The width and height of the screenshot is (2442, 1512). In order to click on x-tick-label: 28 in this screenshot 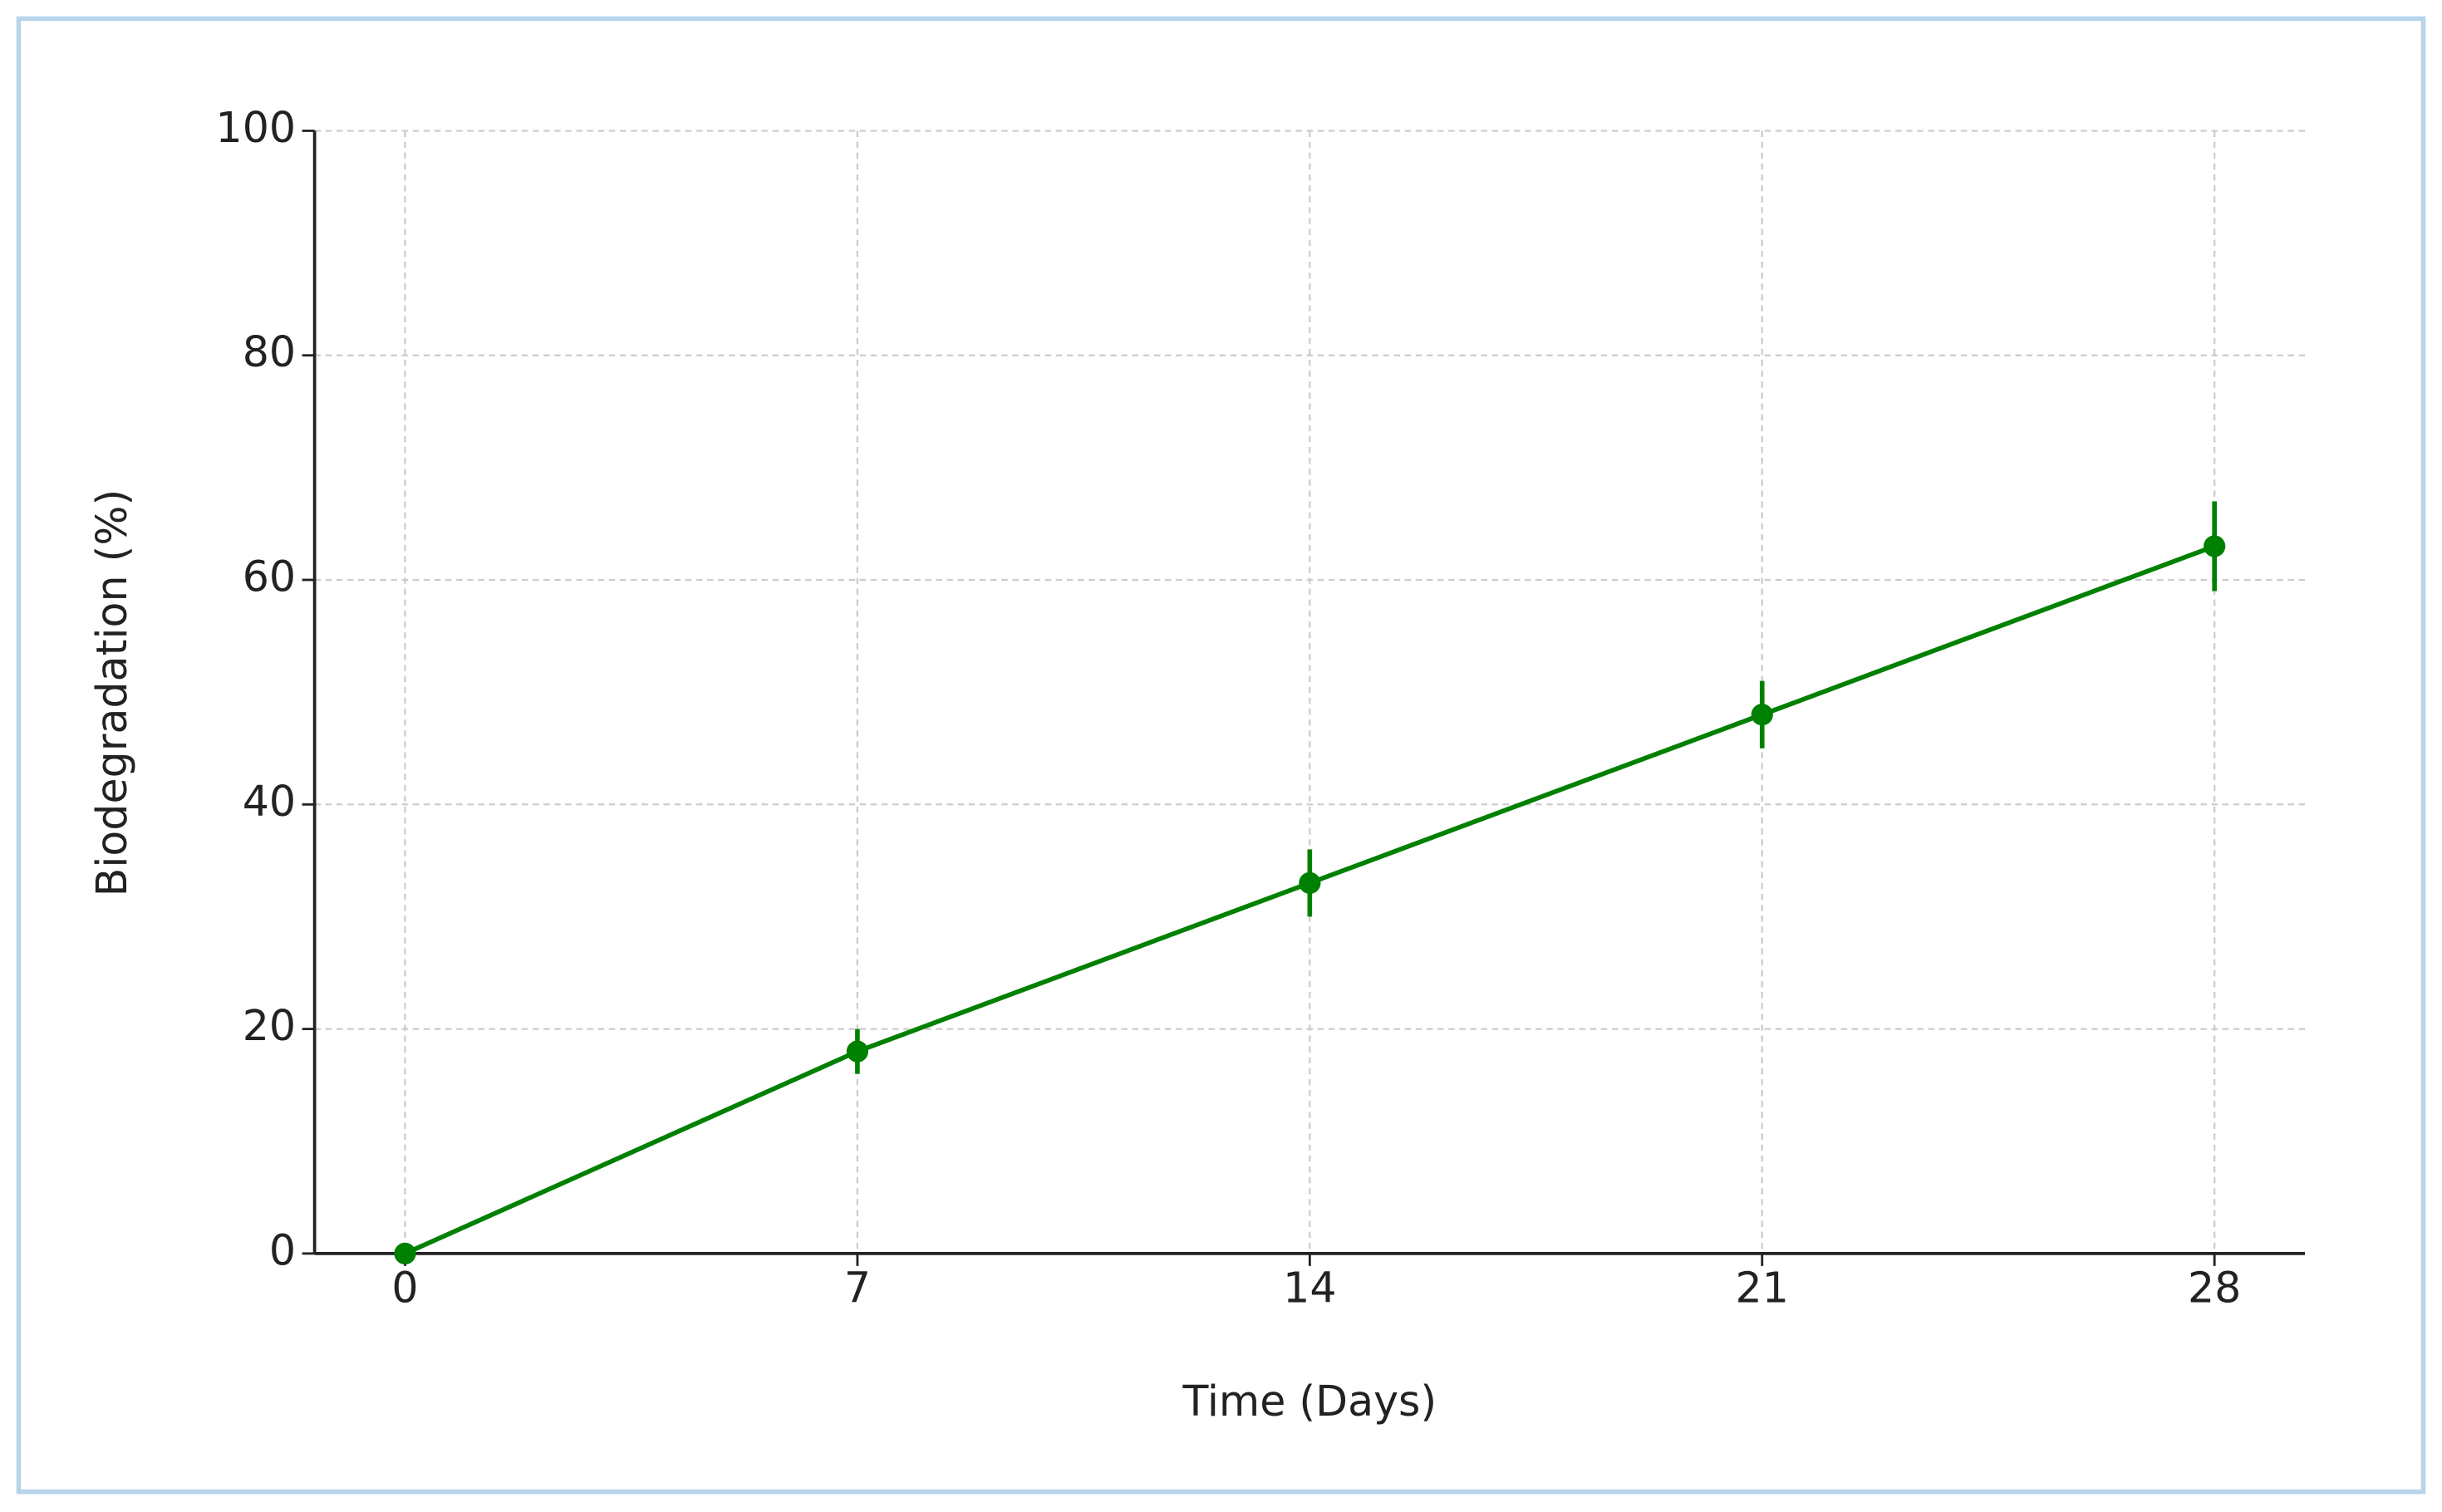, I will do `click(2214, 1287)`.